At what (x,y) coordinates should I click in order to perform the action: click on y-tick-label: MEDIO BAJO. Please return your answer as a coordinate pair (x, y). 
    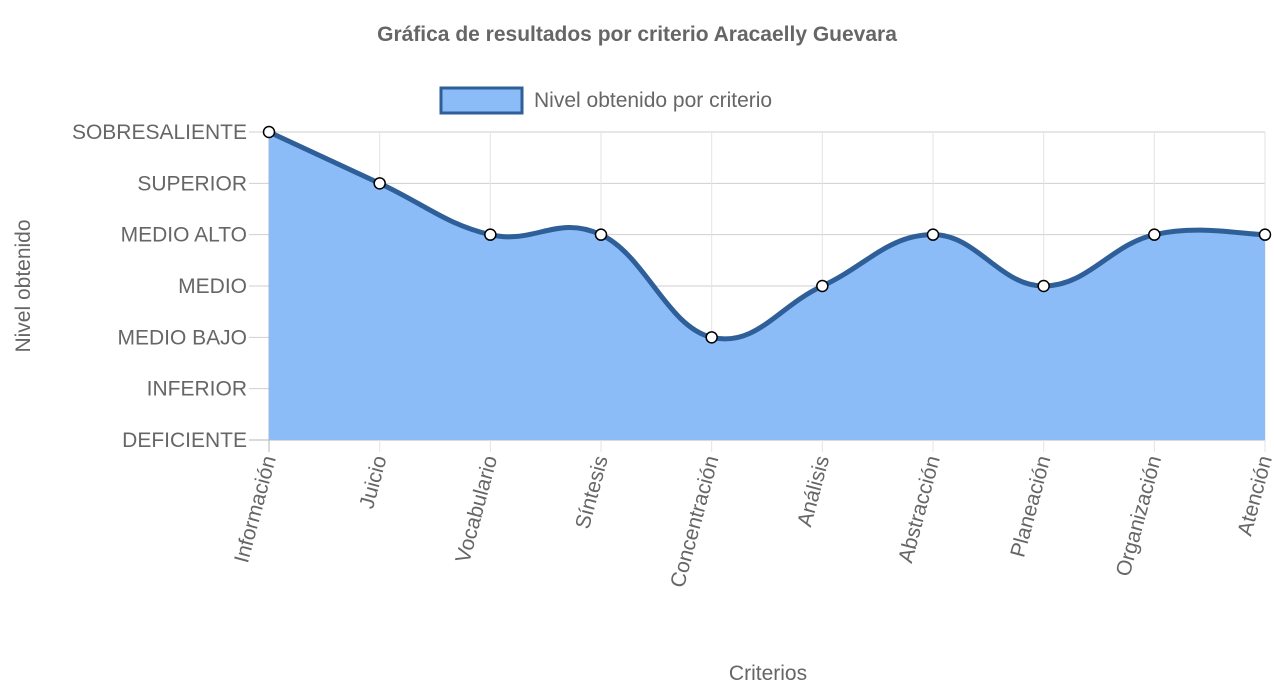
    Looking at the image, I should click on (182, 337).